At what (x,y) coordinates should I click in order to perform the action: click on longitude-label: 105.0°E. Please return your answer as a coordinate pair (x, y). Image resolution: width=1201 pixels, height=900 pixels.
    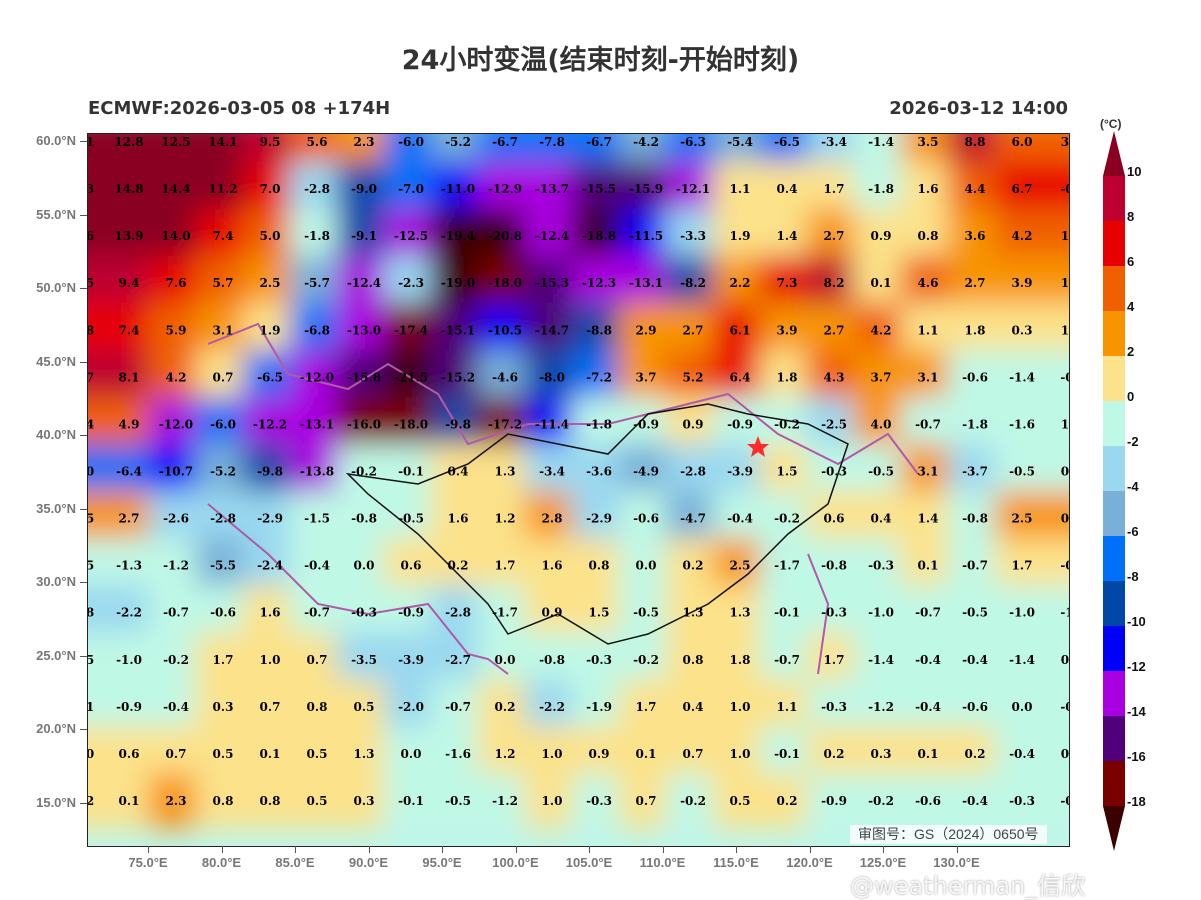
    Looking at the image, I should click on (589, 862).